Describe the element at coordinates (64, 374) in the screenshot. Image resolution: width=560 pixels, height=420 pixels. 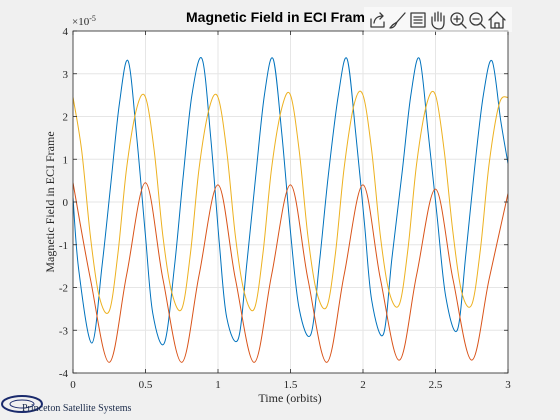
I see `y-tick-label: -4` at that location.